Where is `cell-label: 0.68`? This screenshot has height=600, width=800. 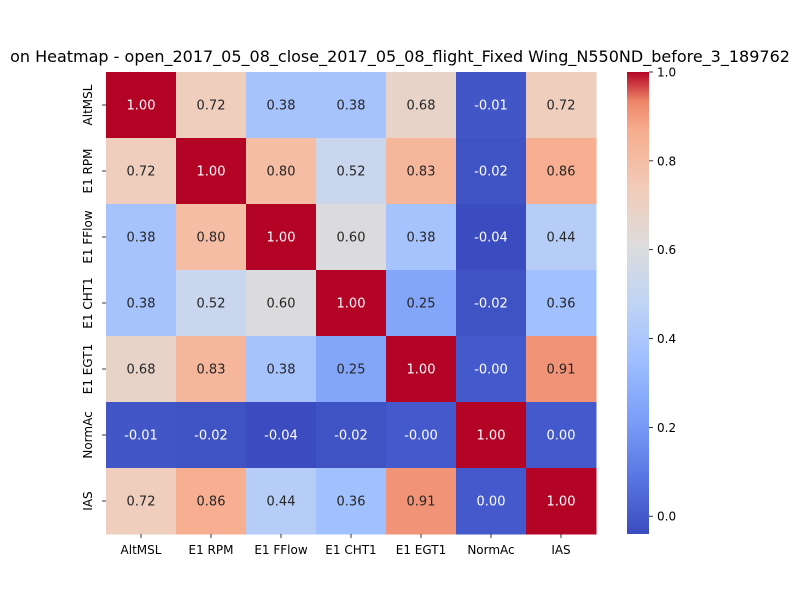 cell-label: 0.68 is located at coordinates (421, 106).